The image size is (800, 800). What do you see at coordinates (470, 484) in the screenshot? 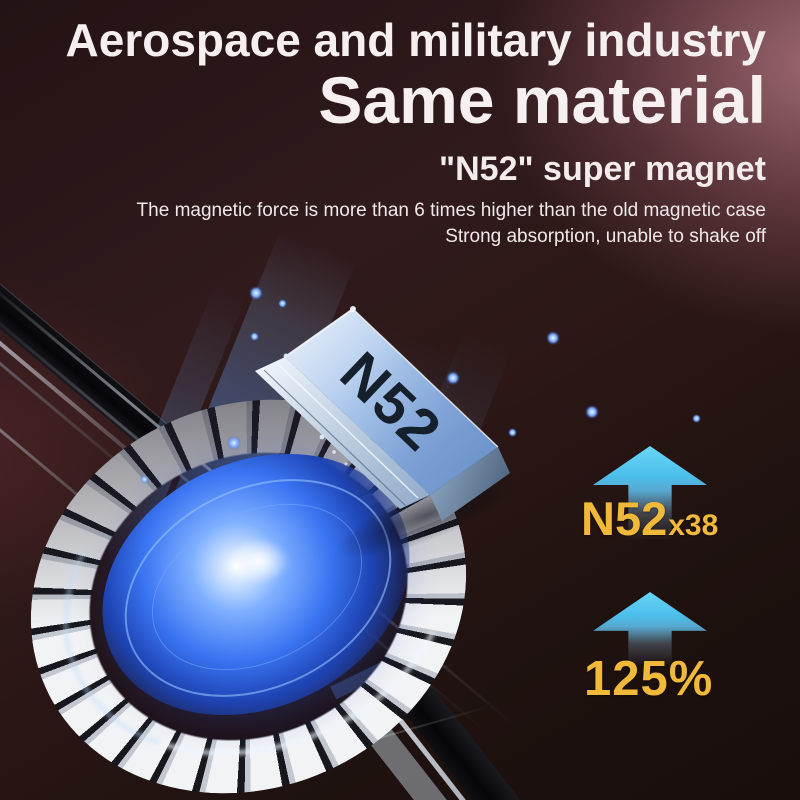
I see `magnet-block-end-face` at bounding box center [470, 484].